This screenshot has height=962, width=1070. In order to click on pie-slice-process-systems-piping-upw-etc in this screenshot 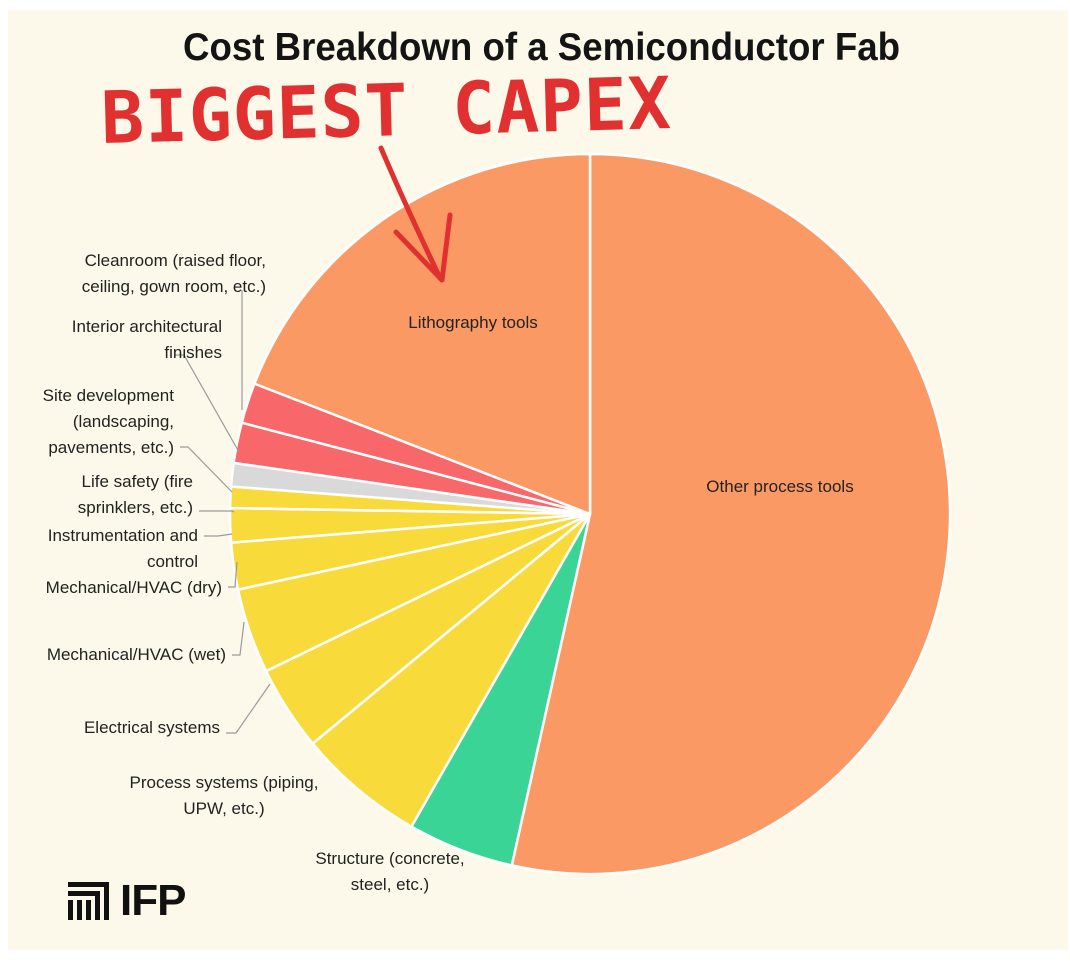, I will do `click(451, 670)`.